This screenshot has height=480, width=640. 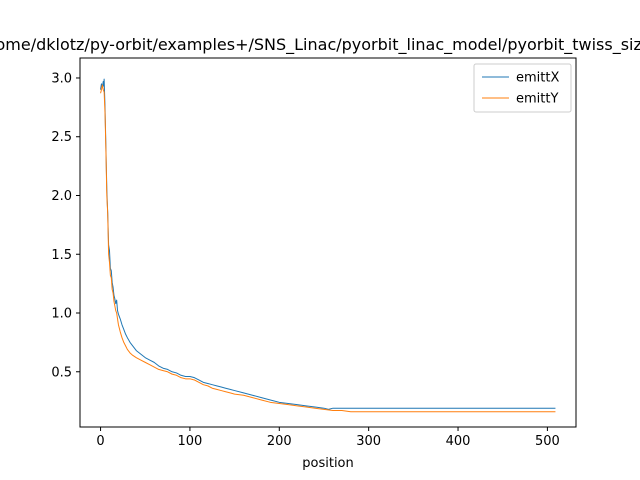 What do you see at coordinates (65, 225) in the screenshot?
I see `y-axis: 0.5 1.0 1.5 2.0 2.5 3.0` at bounding box center [65, 225].